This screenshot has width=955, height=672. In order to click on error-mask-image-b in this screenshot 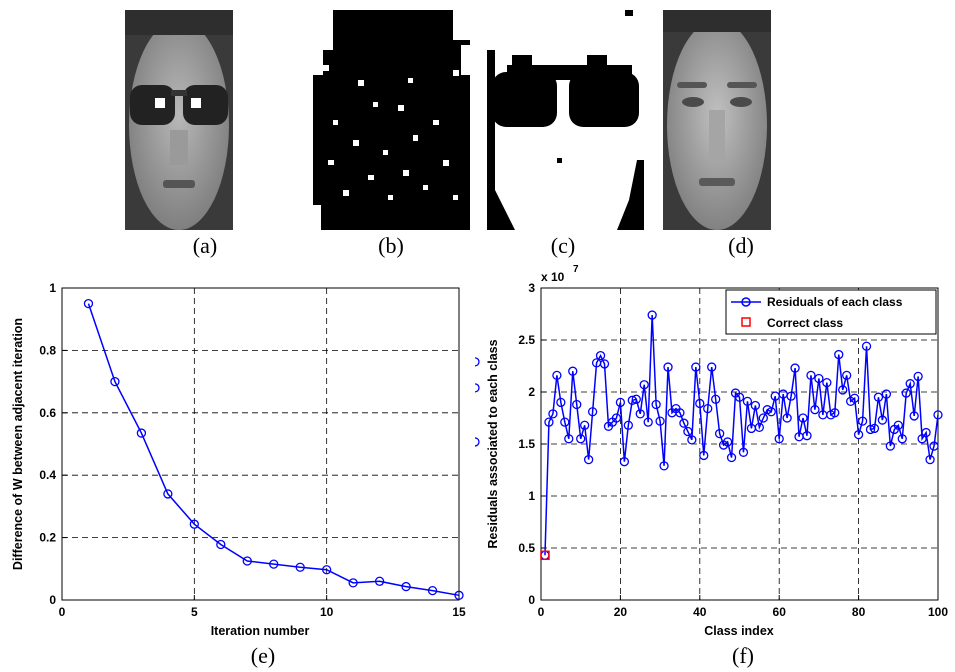, I will do `click(391, 120)`.